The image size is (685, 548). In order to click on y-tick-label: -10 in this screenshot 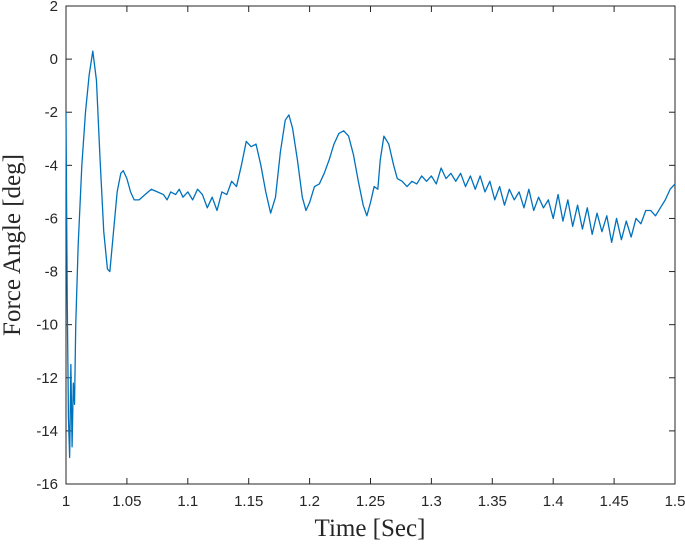, I will do `click(47, 325)`.